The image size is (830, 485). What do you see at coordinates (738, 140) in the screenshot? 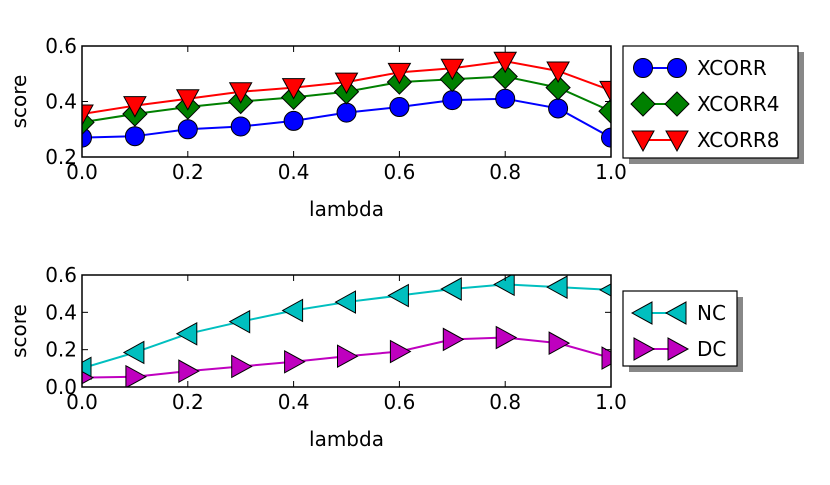
I see `legend-label-xcorr8: XCORR8` at bounding box center [738, 140].